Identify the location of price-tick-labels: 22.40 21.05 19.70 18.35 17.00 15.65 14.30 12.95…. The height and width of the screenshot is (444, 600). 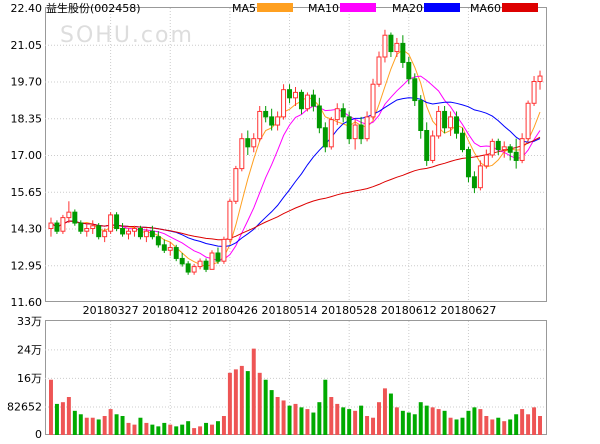
(27, 155).